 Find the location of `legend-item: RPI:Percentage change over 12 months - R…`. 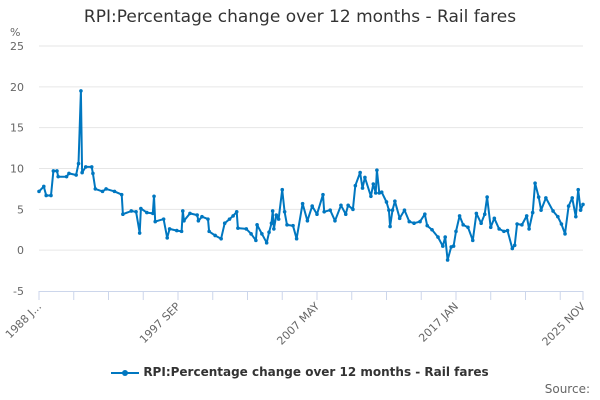

legend-item: RPI:Percentage change over 12 months - R… is located at coordinates (300, 372).